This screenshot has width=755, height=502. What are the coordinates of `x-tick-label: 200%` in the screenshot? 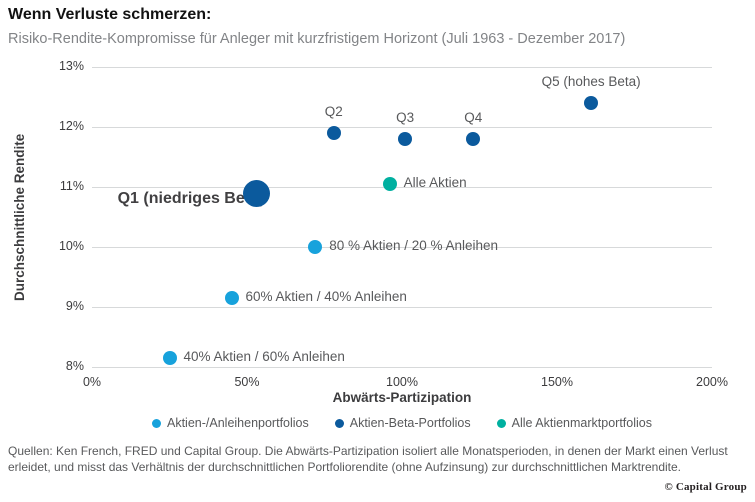 It's located at (712, 382).